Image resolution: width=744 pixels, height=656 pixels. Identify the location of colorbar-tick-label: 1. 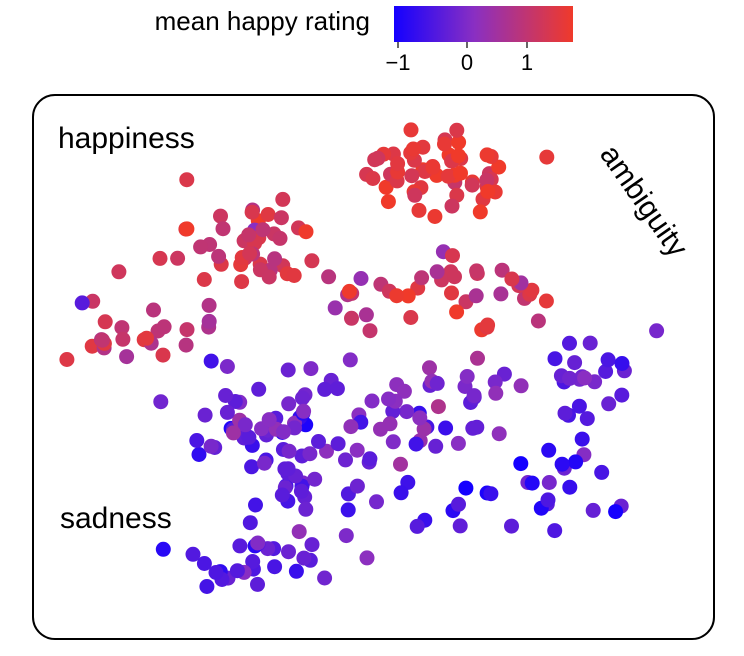
(527, 62).